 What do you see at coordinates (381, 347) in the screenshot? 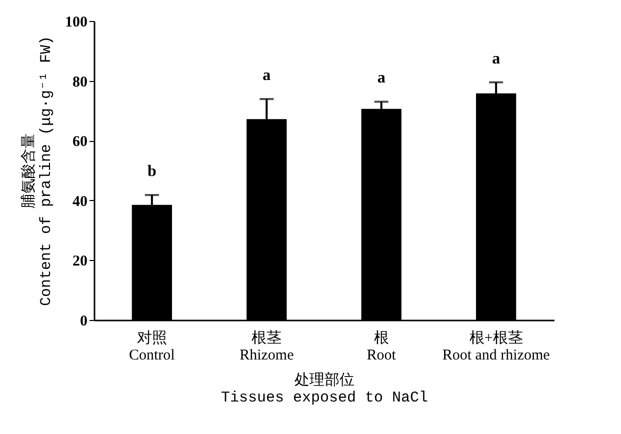
I see `x-tick-label: 根 Root` at bounding box center [381, 347].